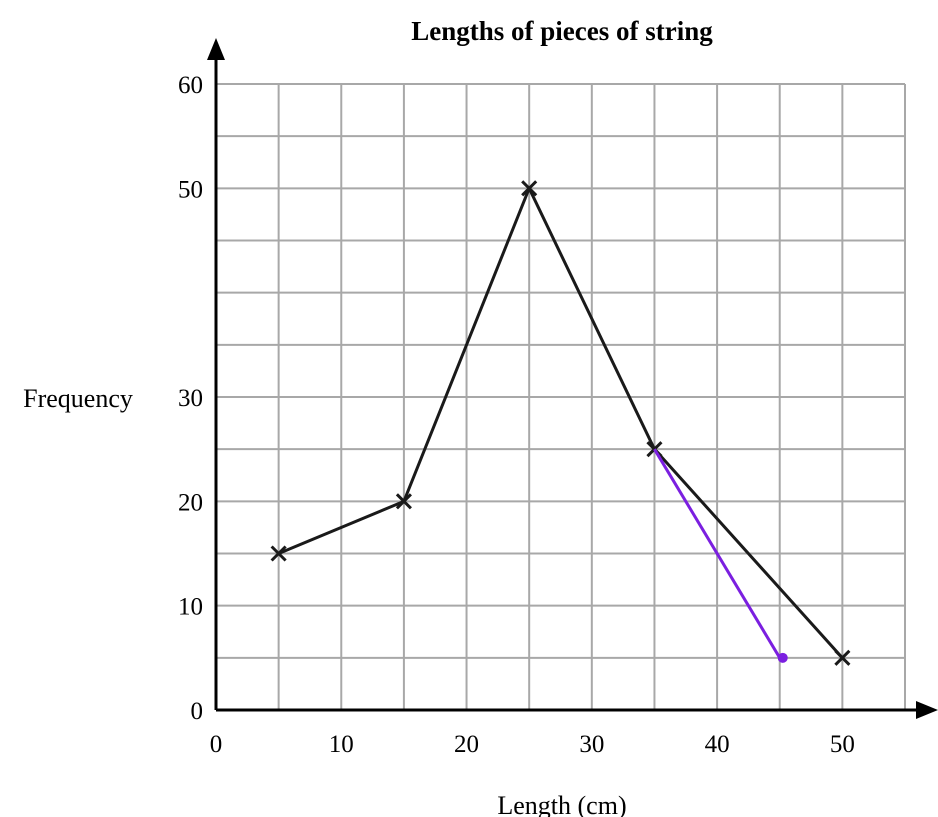  Describe the element at coordinates (782, 657) in the screenshot. I see `data-point-dot` at that location.